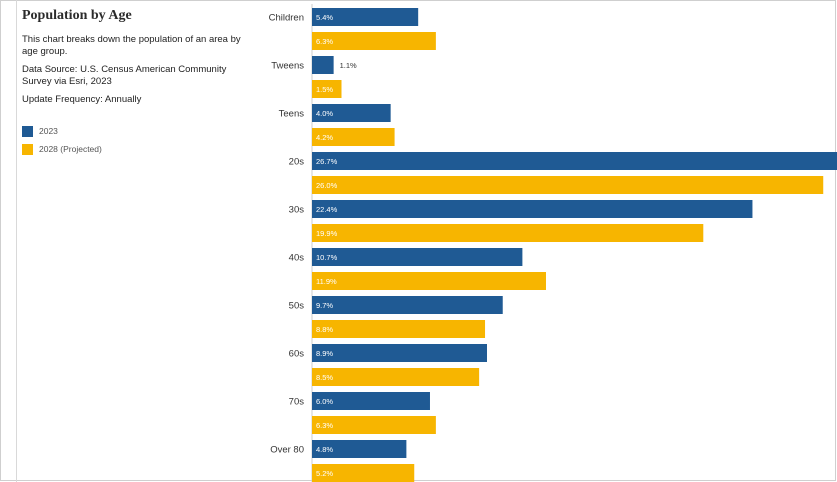 This screenshot has width=837, height=482. Describe the element at coordinates (407, 305) in the screenshot. I see `bar-2023-50s` at that location.